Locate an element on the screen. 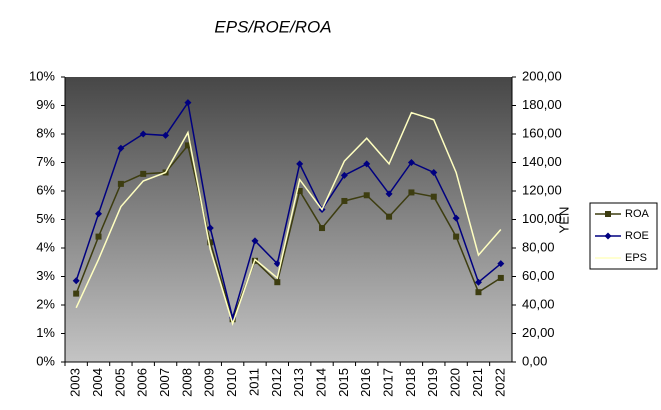 The height and width of the screenshot is (410, 661). y-tick-label: 0% is located at coordinates (45, 360).